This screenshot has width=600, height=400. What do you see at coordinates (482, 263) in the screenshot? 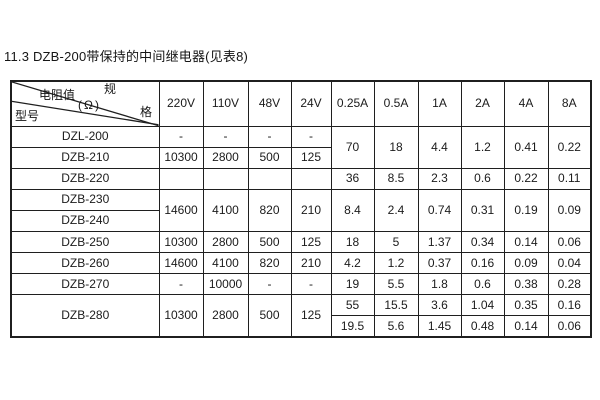
I see `value-cell: 0.16` at bounding box center [482, 263].